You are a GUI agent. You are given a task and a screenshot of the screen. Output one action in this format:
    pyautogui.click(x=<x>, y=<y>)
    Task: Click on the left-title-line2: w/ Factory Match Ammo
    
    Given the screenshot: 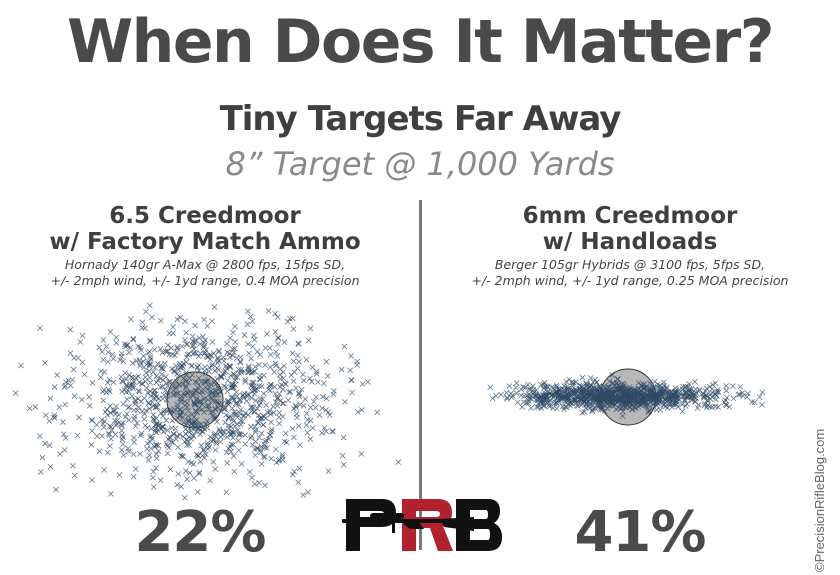 What is the action you would take?
    pyautogui.click(x=205, y=242)
    